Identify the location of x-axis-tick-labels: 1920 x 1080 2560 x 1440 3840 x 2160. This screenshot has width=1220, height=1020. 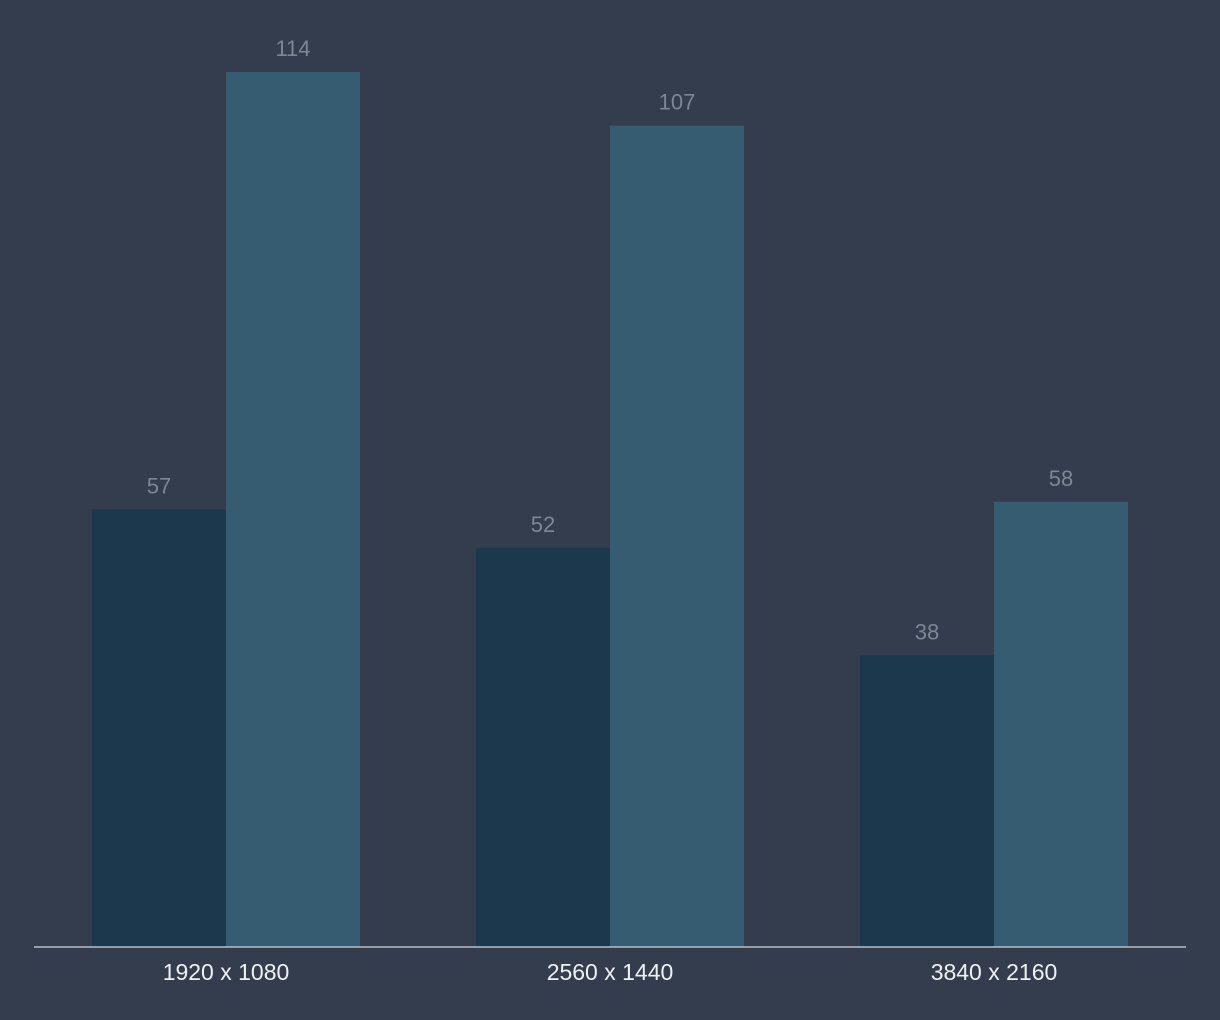
(610, 972).